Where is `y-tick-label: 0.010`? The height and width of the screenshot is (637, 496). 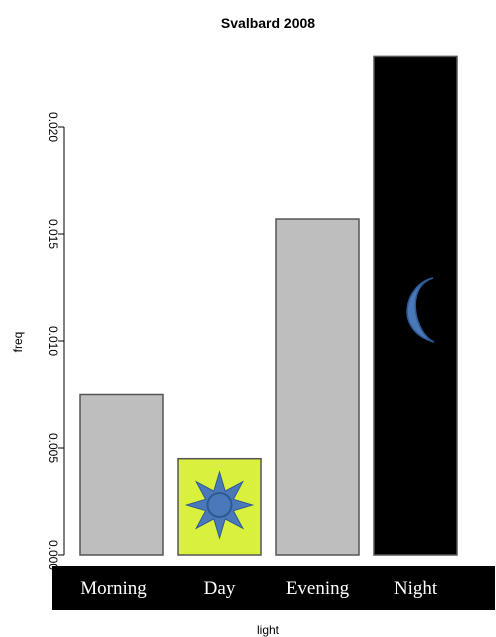
y-tick-label: 0.010 is located at coordinates (53, 341).